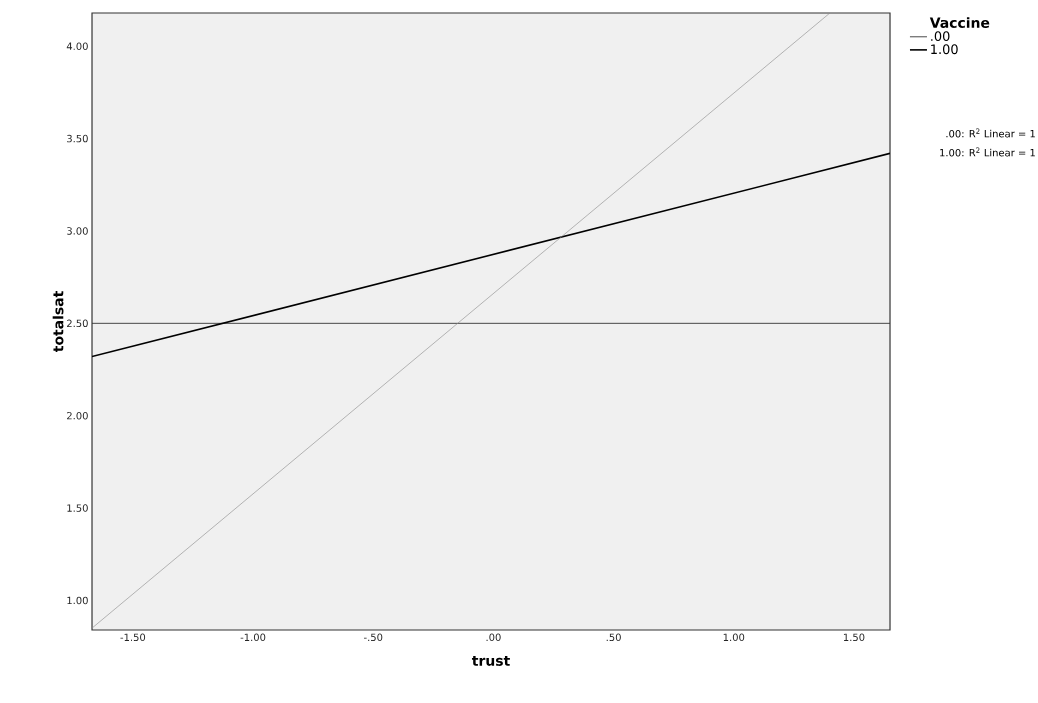 Image resolution: width=1038 pixels, height=703 pixels. What do you see at coordinates (613, 637) in the screenshot?
I see `x-tick-label: .50` at bounding box center [613, 637].